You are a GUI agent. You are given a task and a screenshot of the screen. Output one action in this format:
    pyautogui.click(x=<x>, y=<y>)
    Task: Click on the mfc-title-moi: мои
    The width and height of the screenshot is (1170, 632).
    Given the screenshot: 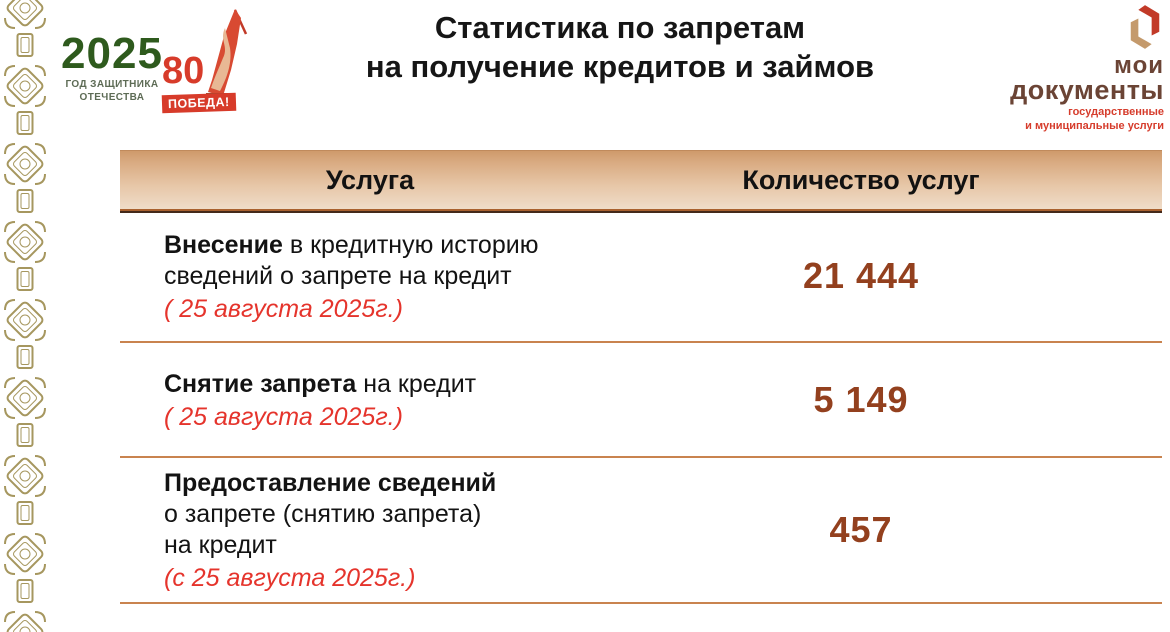 What is the action you would take?
    pyautogui.click(x=1139, y=65)
    